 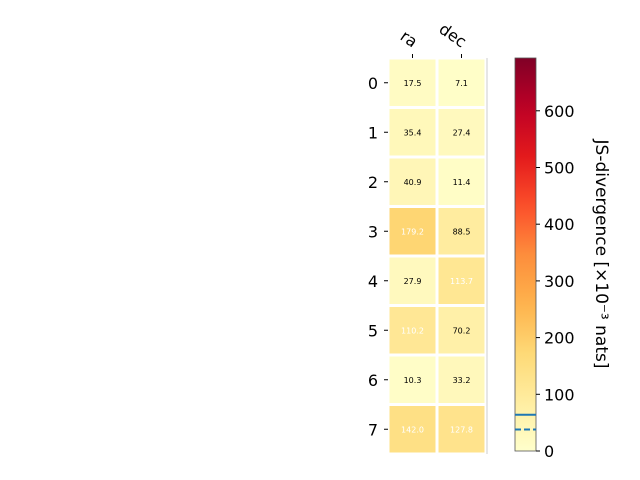 What do you see at coordinates (373, 132) in the screenshot?
I see `row-label: 1` at bounding box center [373, 132].